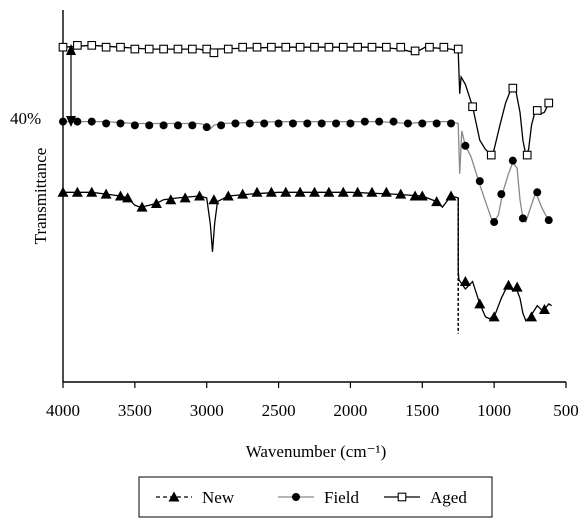  I want to click on scale-bar-arrow-bottom, so click(71, 121).